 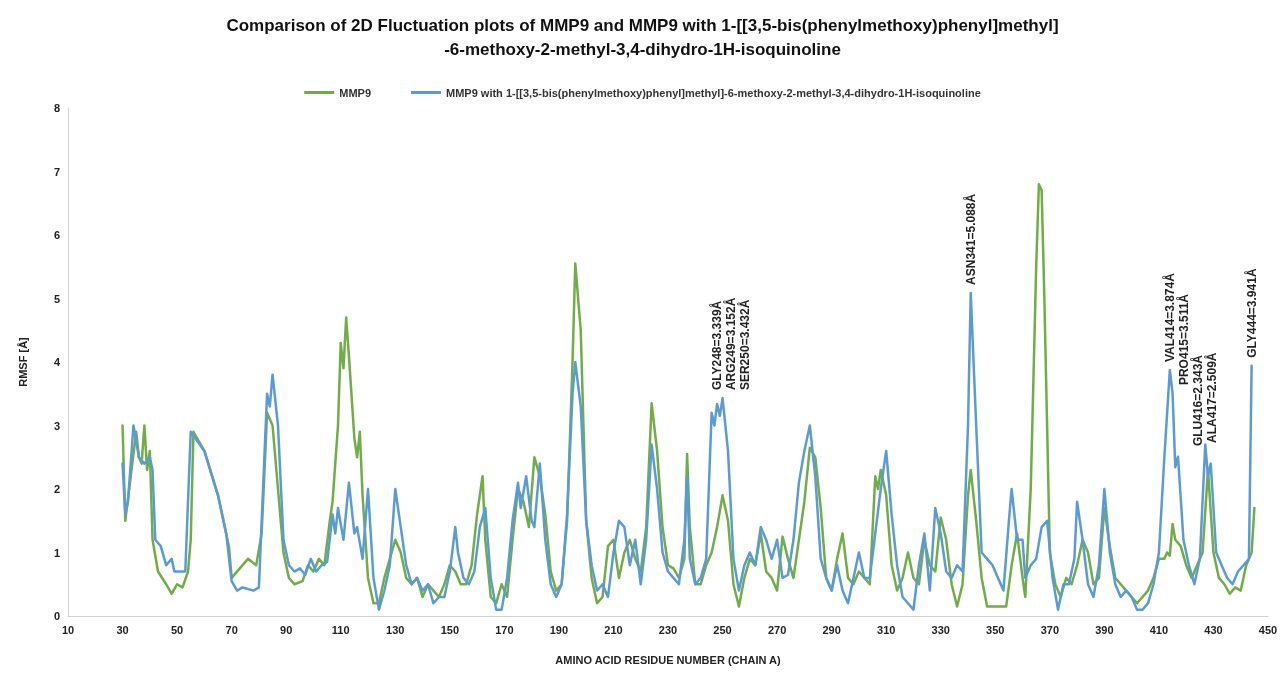 I want to click on x-tick-label: 310, so click(x=886, y=629).